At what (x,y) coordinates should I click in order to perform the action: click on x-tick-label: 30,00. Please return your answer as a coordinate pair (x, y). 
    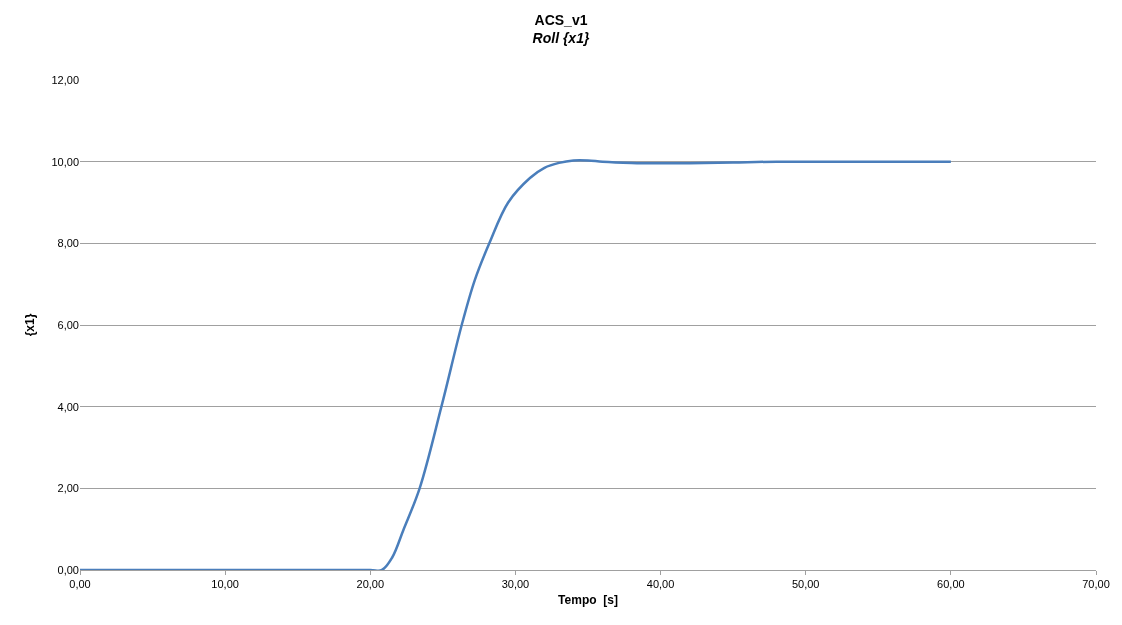
    Looking at the image, I should click on (515, 584).